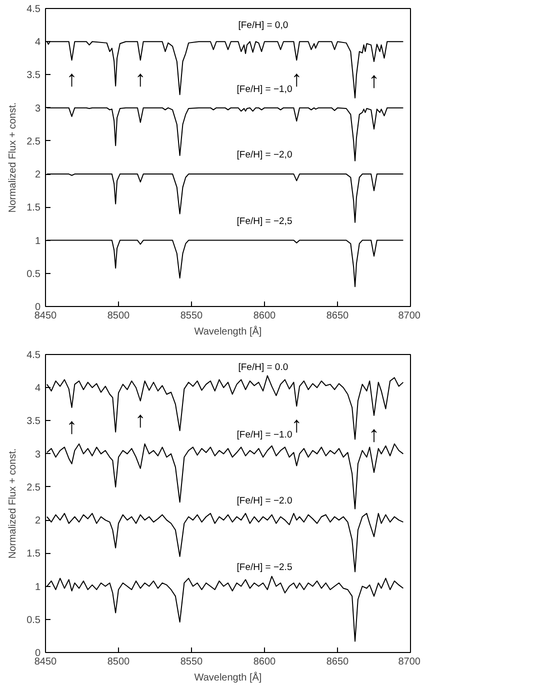  What do you see at coordinates (264, 221) in the screenshot?
I see `series-label: [Fe/H] = −2,5` at bounding box center [264, 221].